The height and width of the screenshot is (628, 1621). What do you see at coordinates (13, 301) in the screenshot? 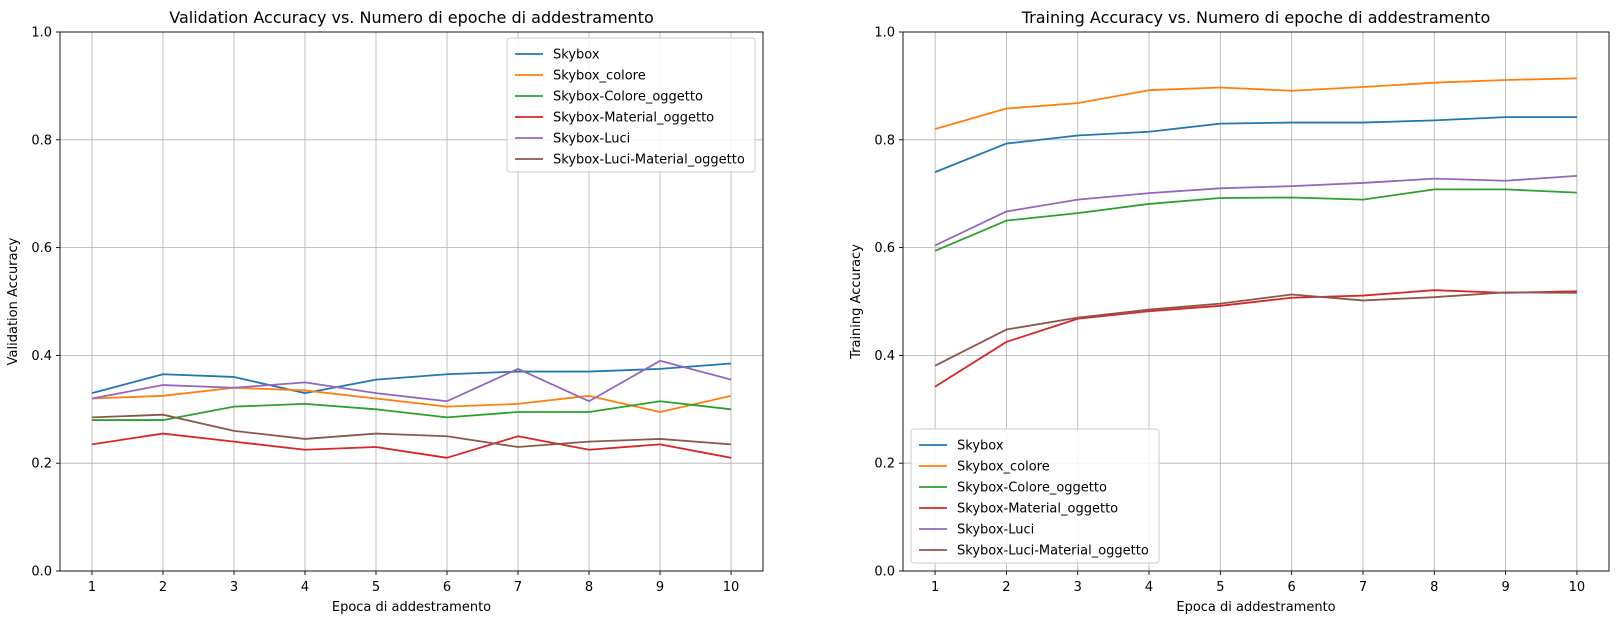
I see `y-axis-label: Validation Accuracy` at bounding box center [13, 301].